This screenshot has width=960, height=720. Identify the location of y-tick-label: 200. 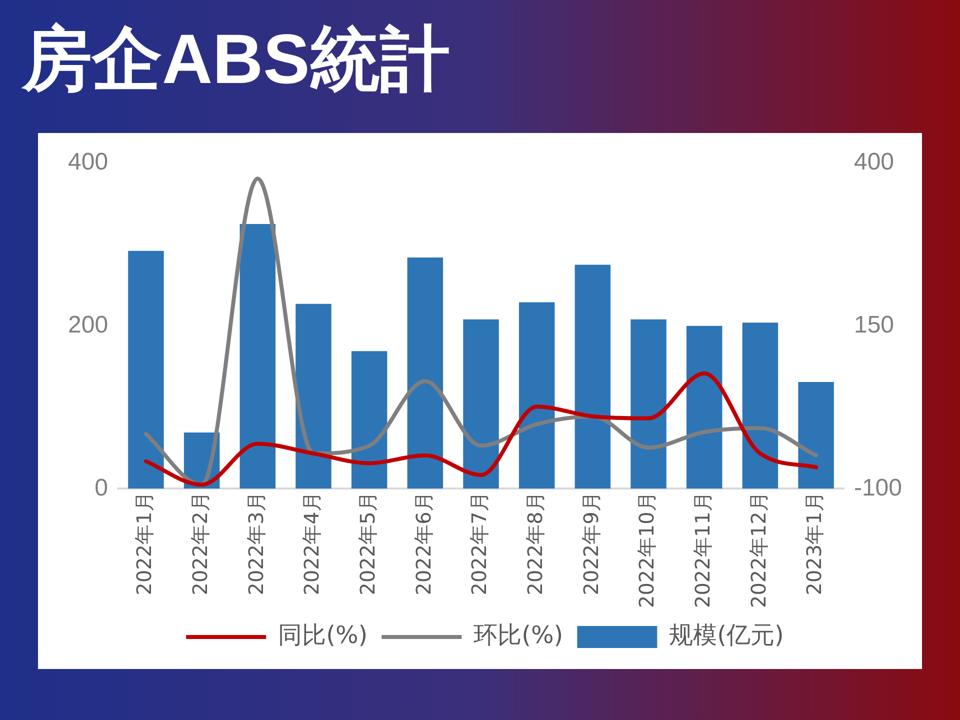
(88, 324).